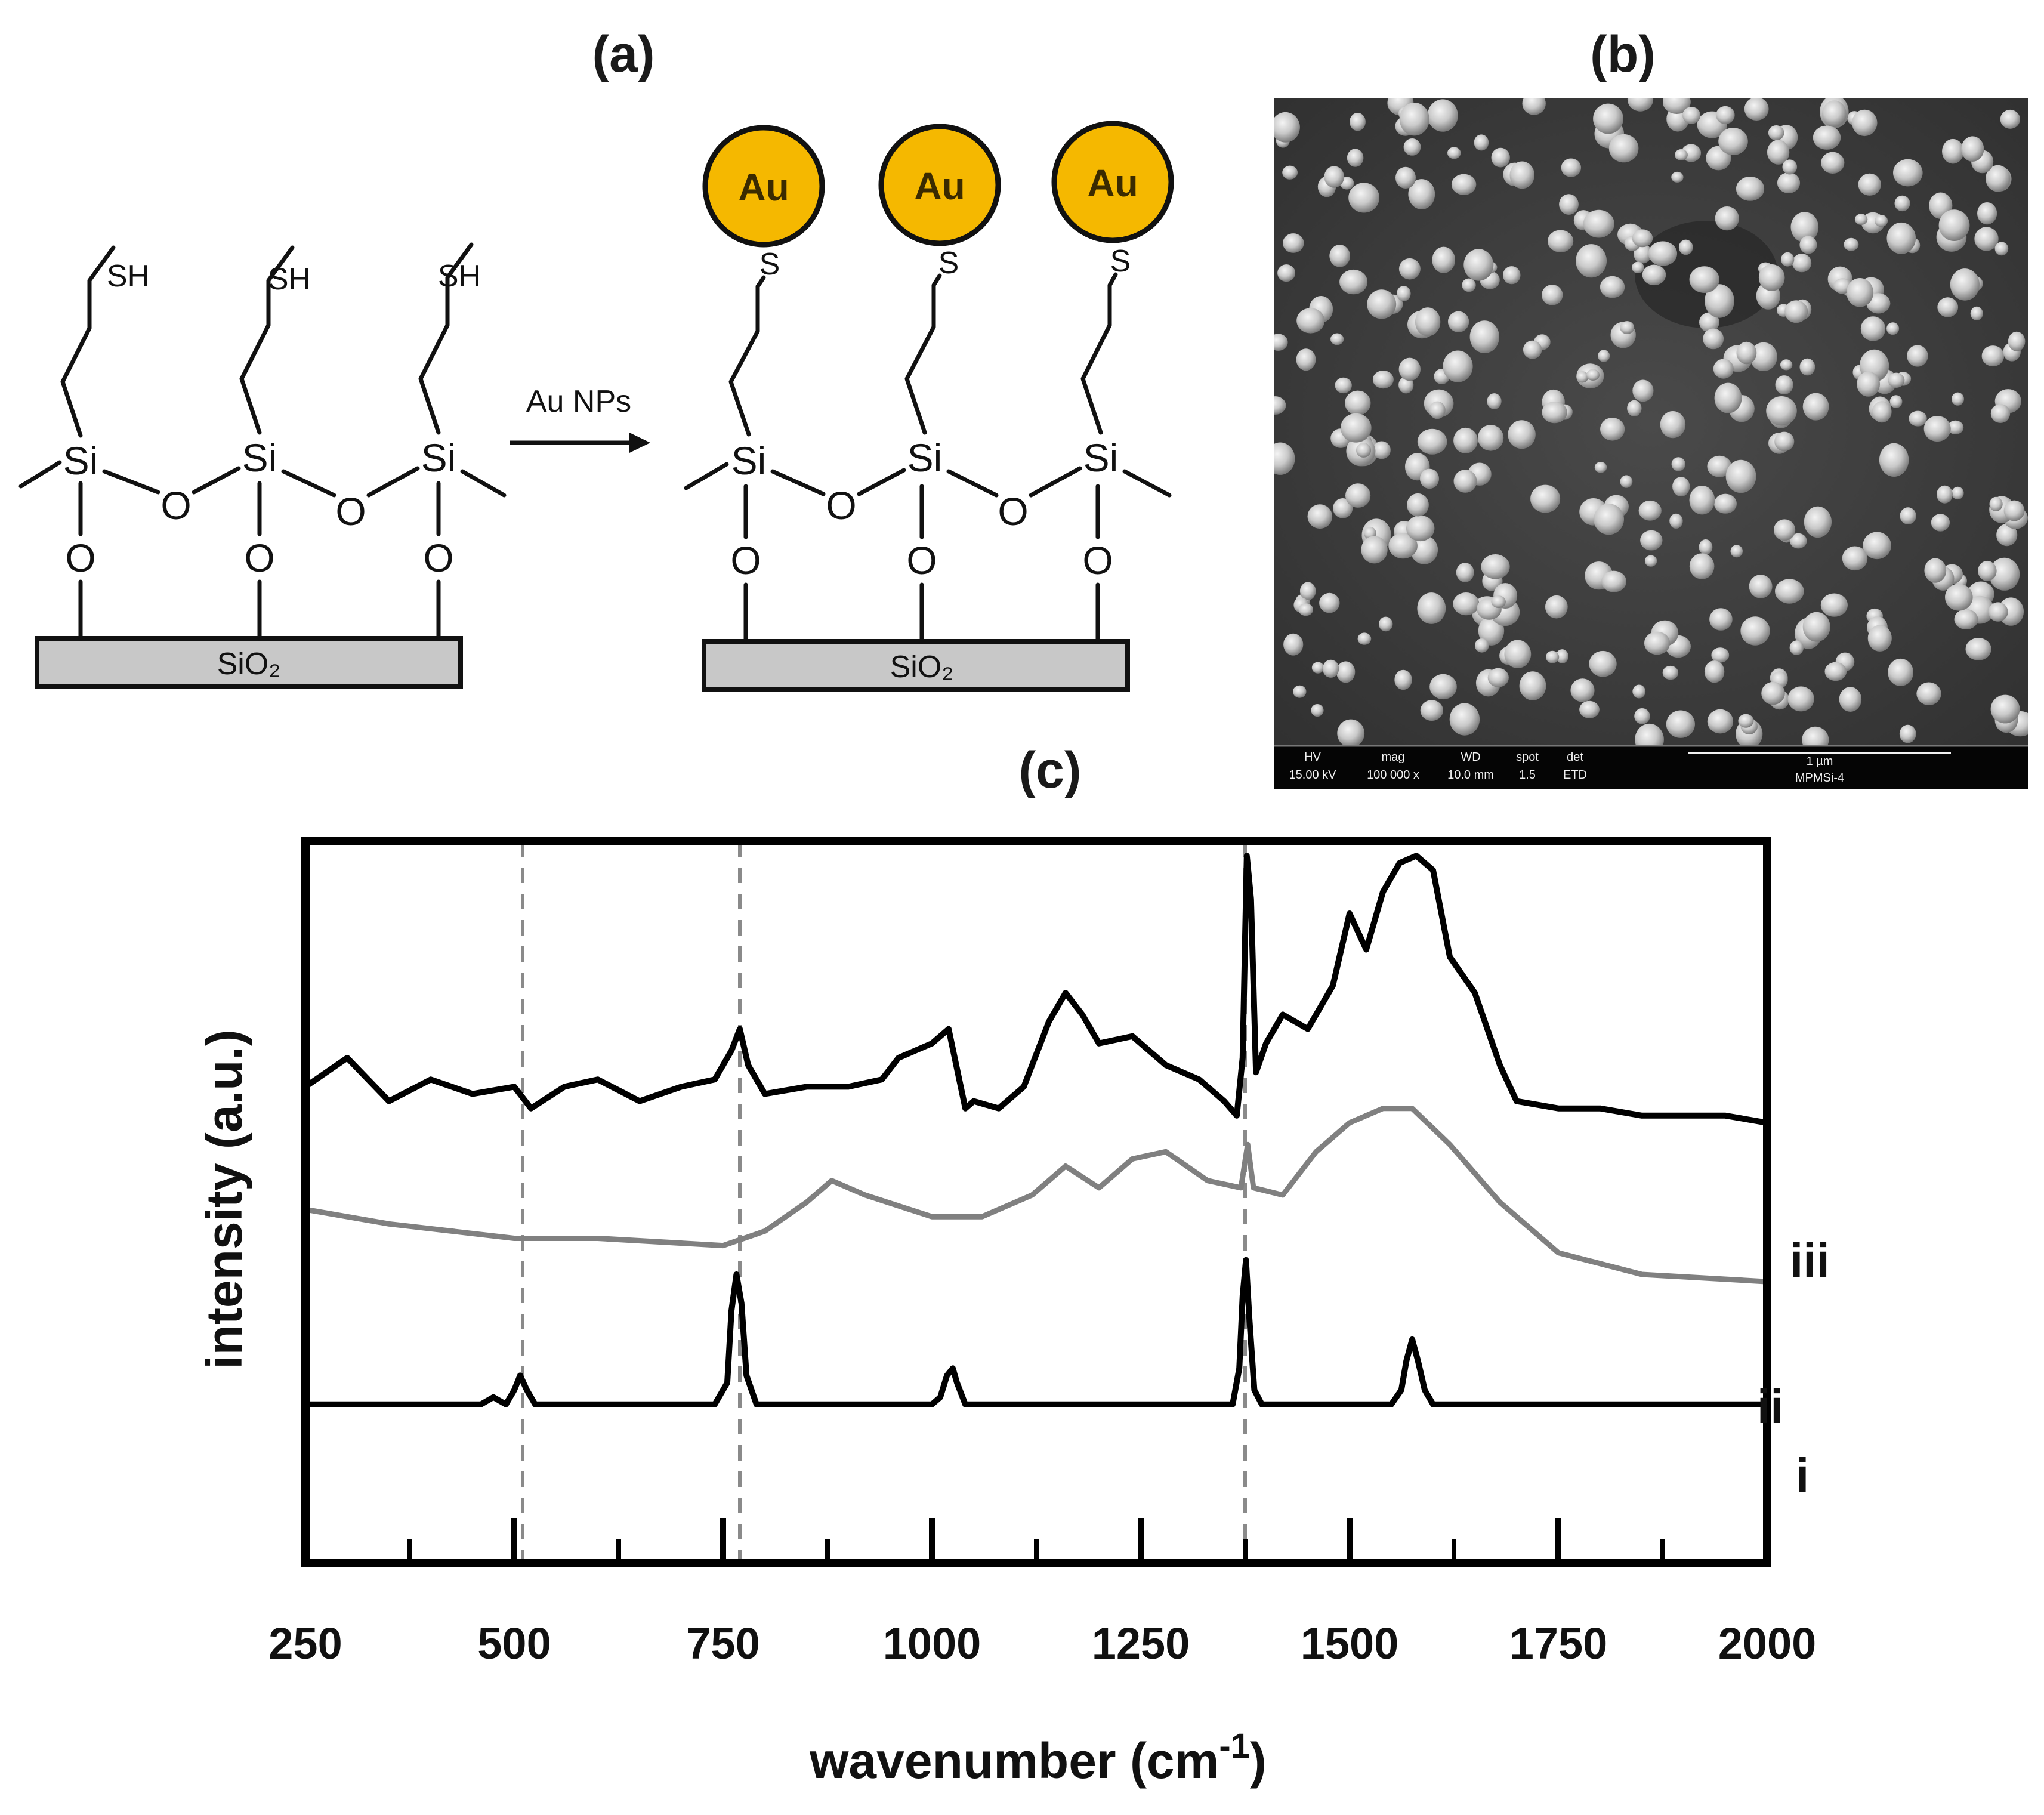 This screenshot has height=1815, width=2044. I want to click on thiol-group: SH, so click(290, 280).